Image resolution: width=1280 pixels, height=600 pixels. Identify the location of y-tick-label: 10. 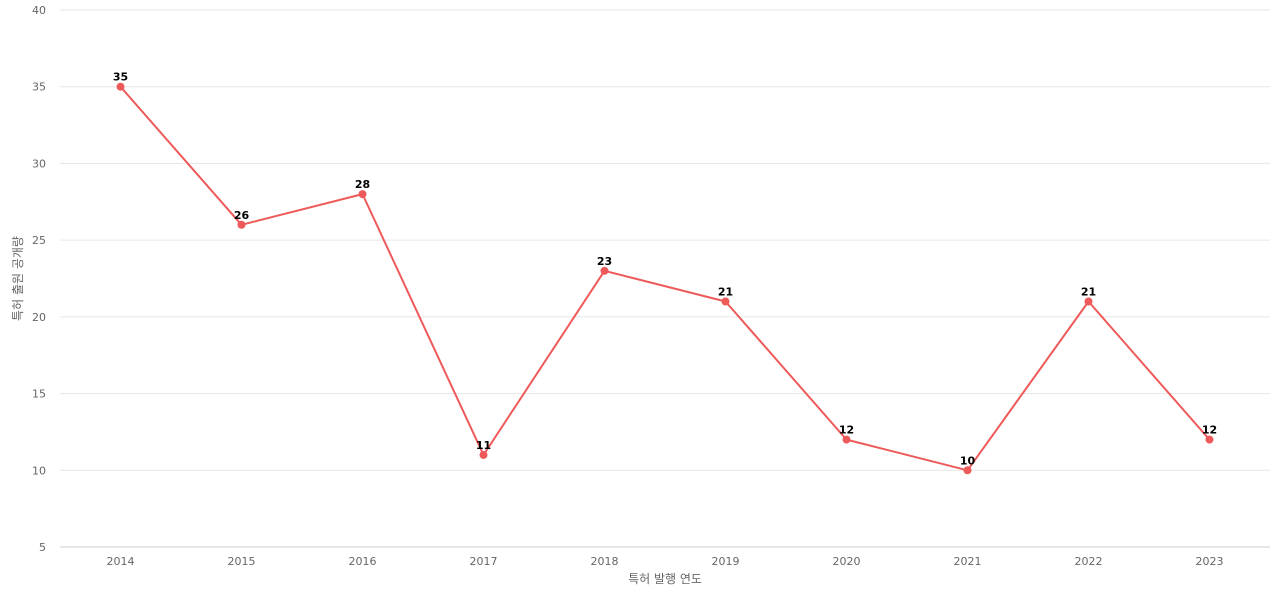
(39, 470).